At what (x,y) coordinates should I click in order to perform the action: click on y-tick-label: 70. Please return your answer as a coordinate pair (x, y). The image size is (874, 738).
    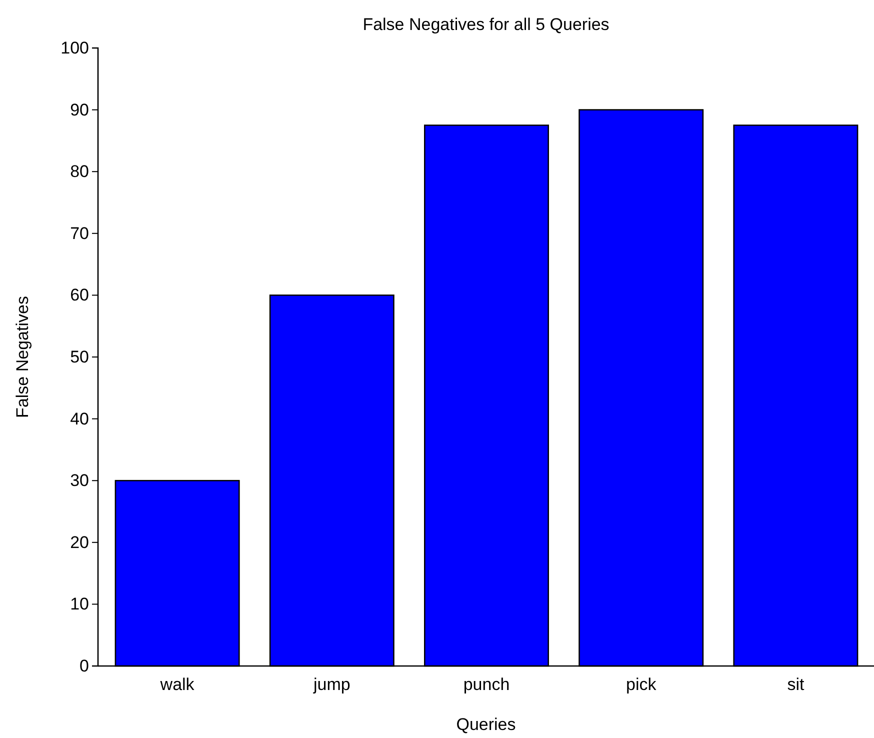
    Looking at the image, I should click on (79, 233).